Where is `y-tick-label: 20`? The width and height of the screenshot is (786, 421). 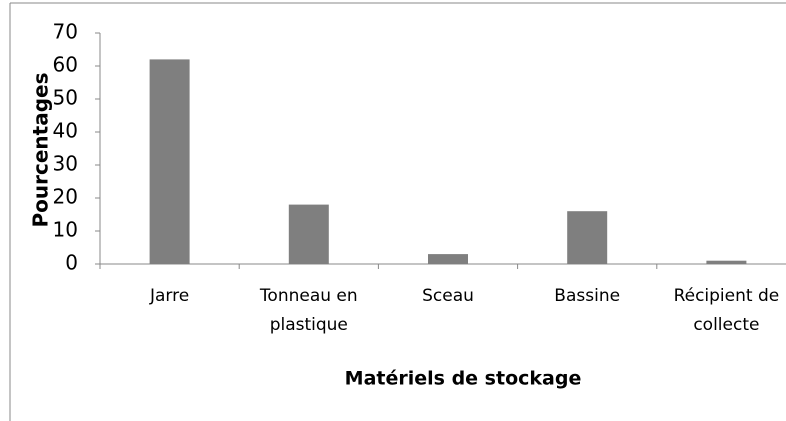
y-tick-label: 20 is located at coordinates (65, 197).